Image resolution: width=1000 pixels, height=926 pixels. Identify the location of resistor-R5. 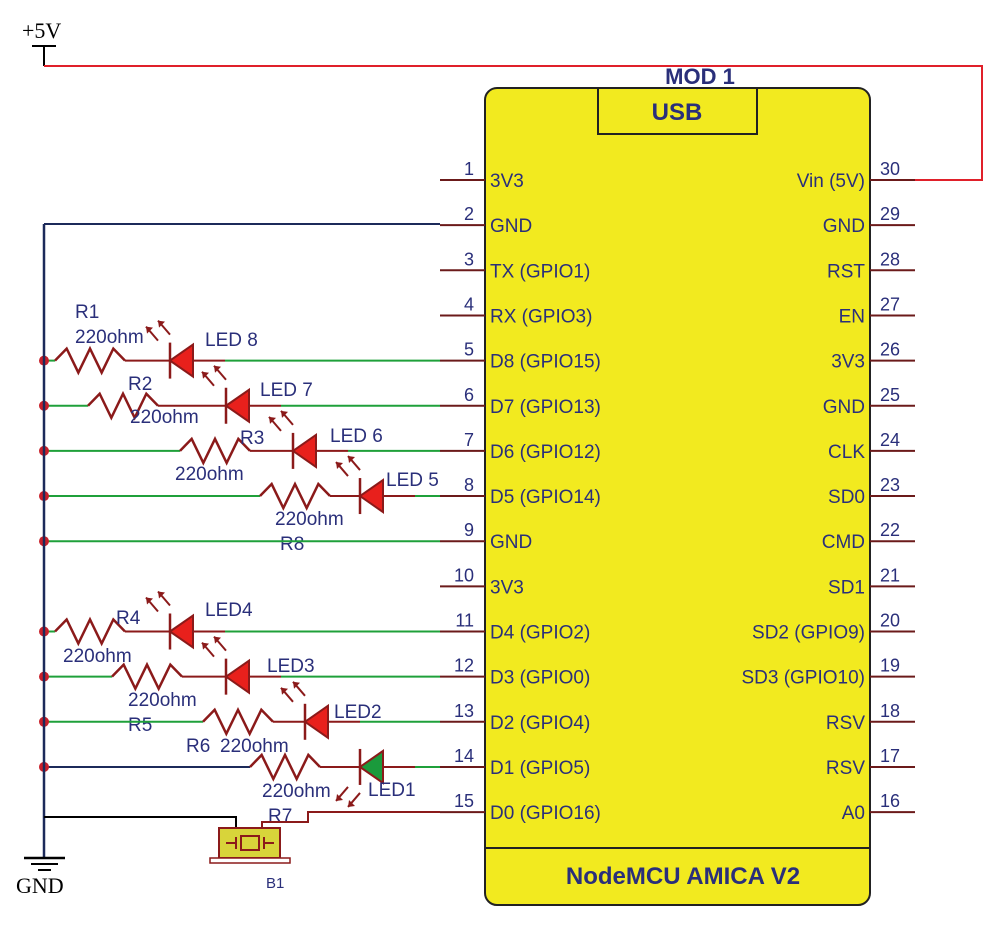
(147, 676).